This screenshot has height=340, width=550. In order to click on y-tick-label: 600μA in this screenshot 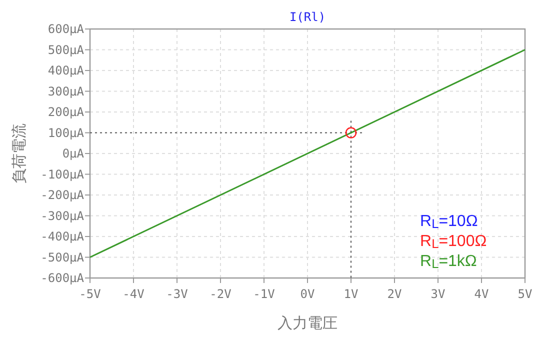, I will do `click(66, 29)`.